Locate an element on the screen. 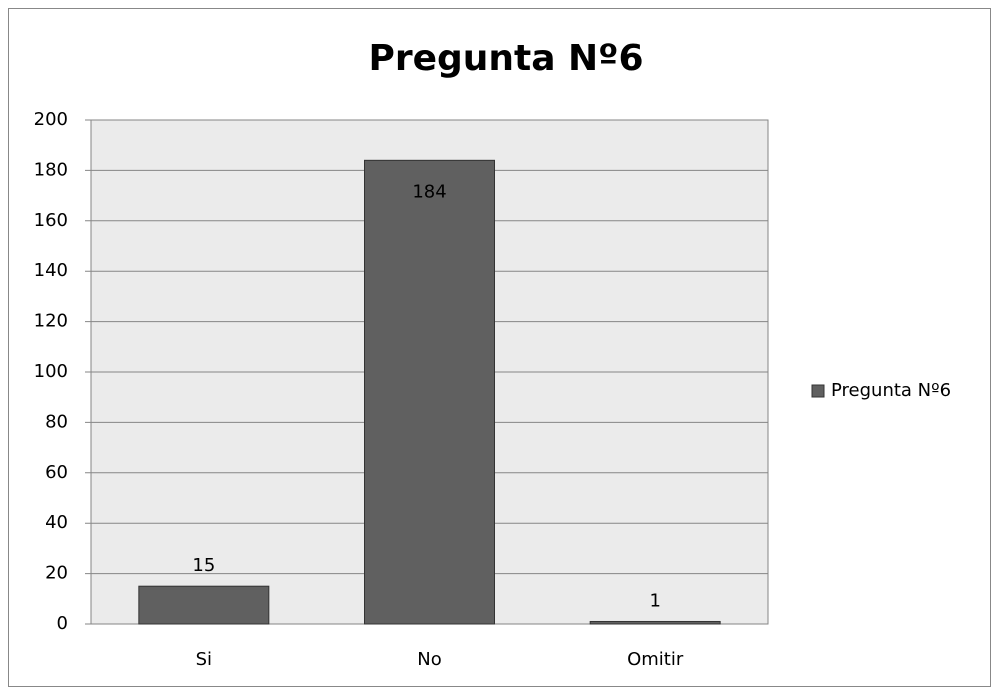  data-label: 1 is located at coordinates (654, 600).